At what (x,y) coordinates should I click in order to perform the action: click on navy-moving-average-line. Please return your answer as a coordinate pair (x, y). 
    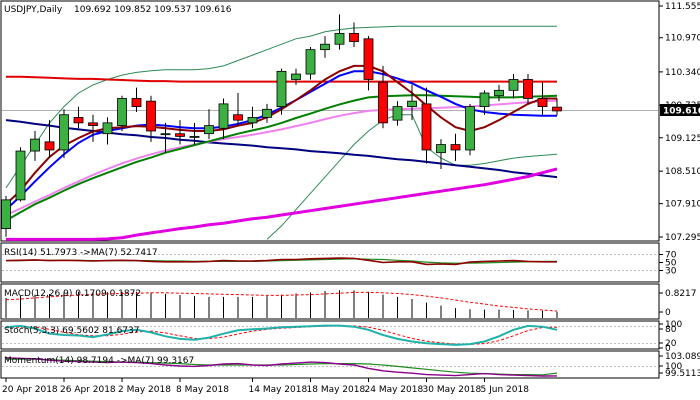
    Looking at the image, I should click on (281, 149).